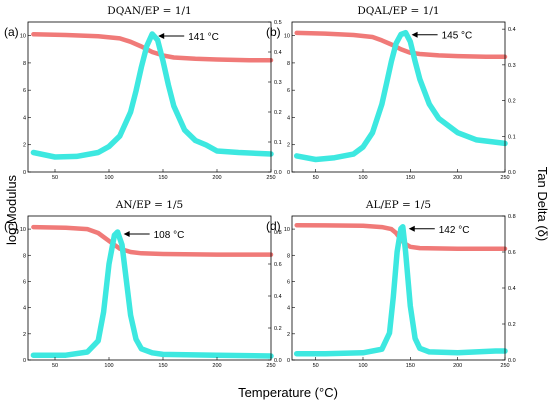 This screenshot has width=550, height=409. Describe the element at coordinates (11, 32) in the screenshot. I see `panel-letter: (a)` at that location.